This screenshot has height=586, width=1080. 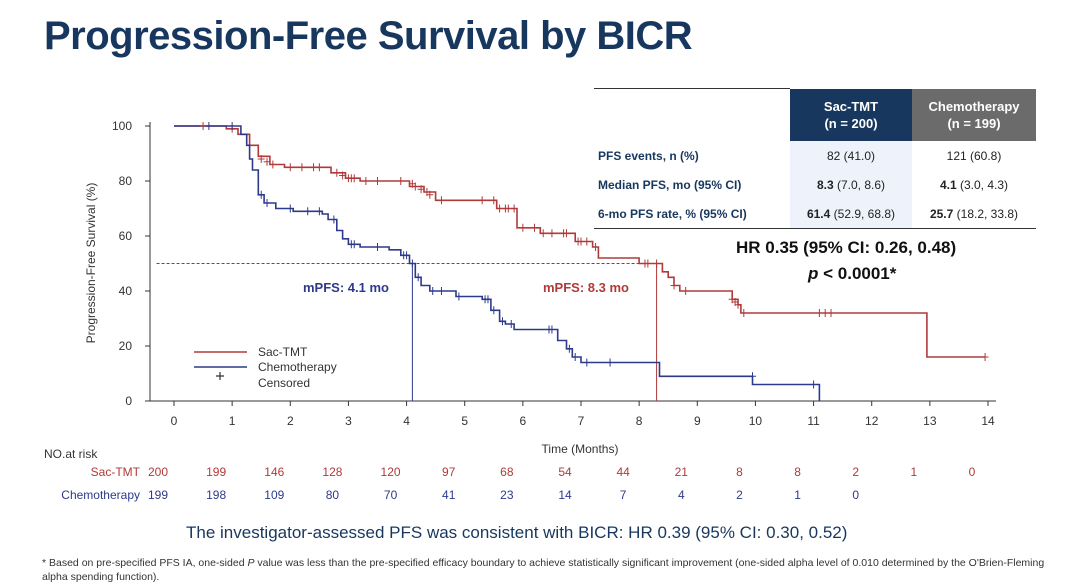 What do you see at coordinates (91, 263) in the screenshot?
I see `y-axis-label: Progression-Free Survival (%)` at bounding box center [91, 263].